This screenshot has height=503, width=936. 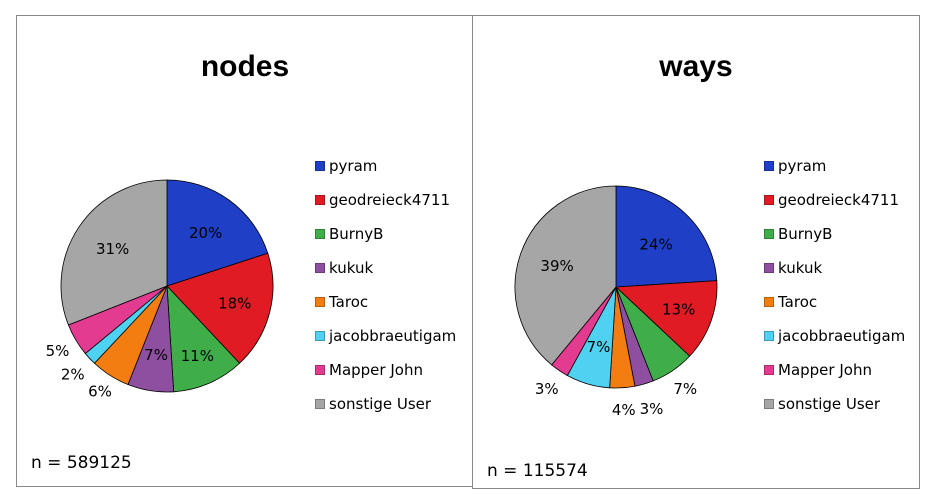 What do you see at coordinates (624, 410) in the screenshot?
I see `slice-value-label: 4%` at bounding box center [624, 410].